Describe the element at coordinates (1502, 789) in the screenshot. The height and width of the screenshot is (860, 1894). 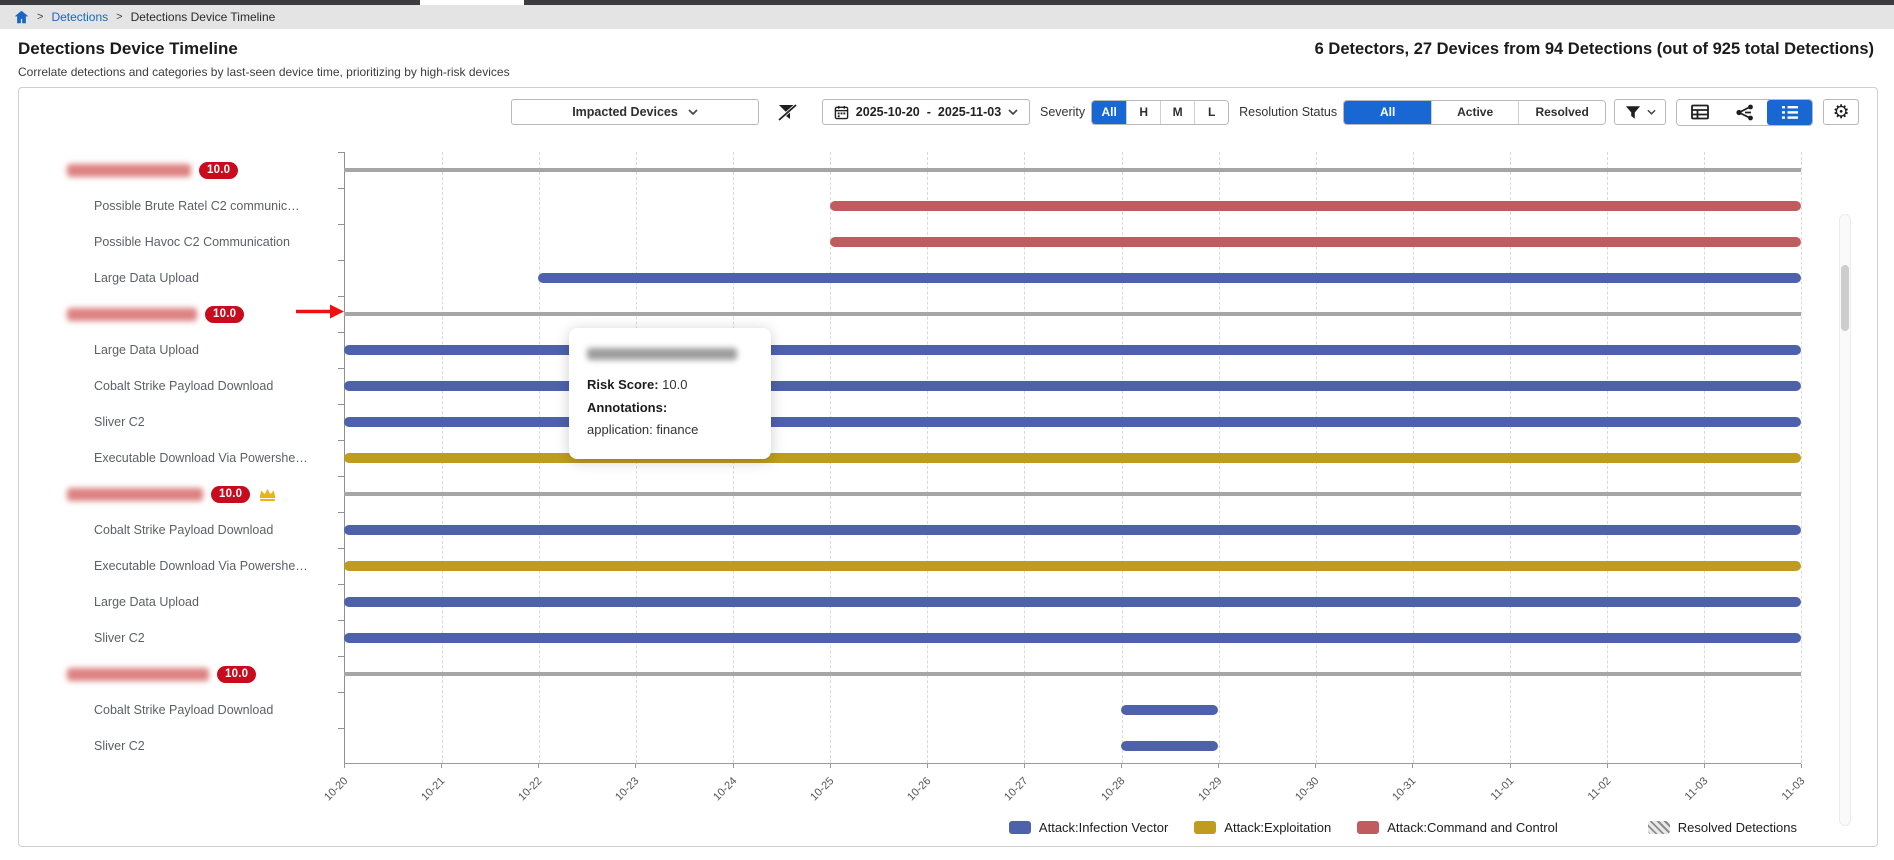
I see `x-axis-label: 11-01` at that location.